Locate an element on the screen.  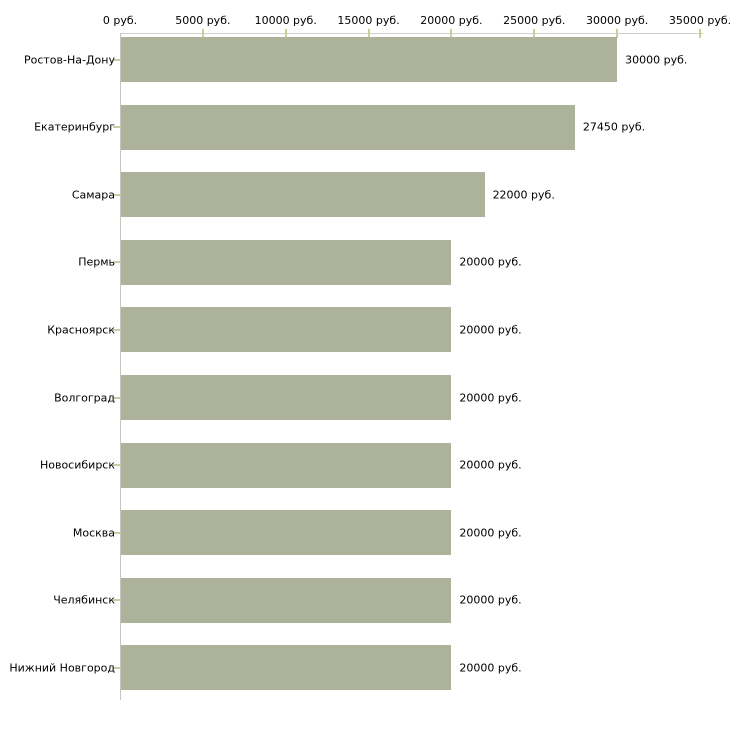
x-tick-label: 10000 руб. is located at coordinates (285, 20).